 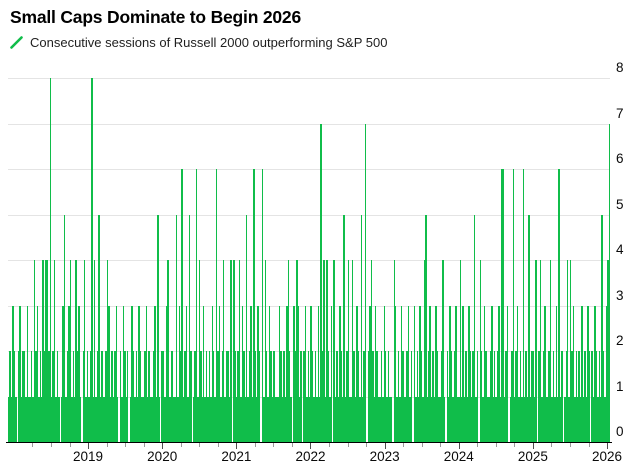 What do you see at coordinates (162, 456) in the screenshot?
I see `x-axis-label-2020: 2020` at bounding box center [162, 456].